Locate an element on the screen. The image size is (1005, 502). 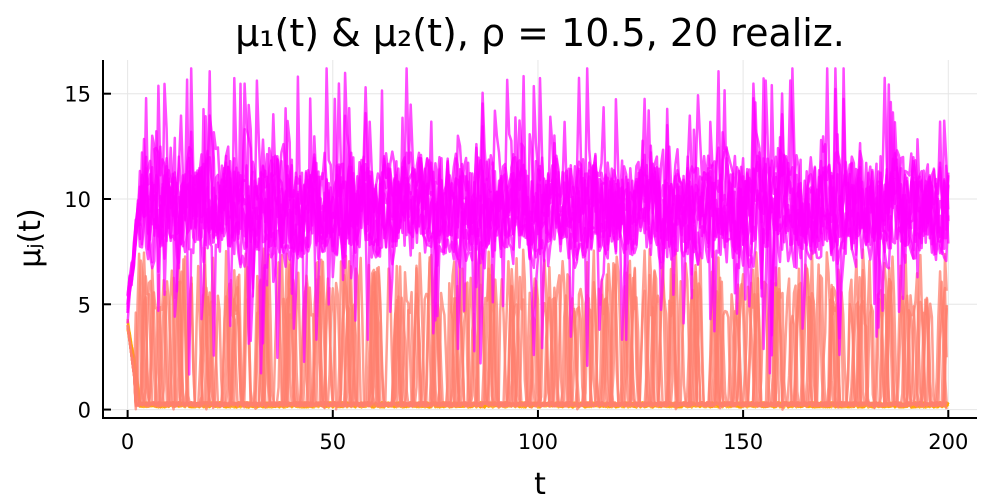
x-tick-label: 150 is located at coordinates (743, 442).